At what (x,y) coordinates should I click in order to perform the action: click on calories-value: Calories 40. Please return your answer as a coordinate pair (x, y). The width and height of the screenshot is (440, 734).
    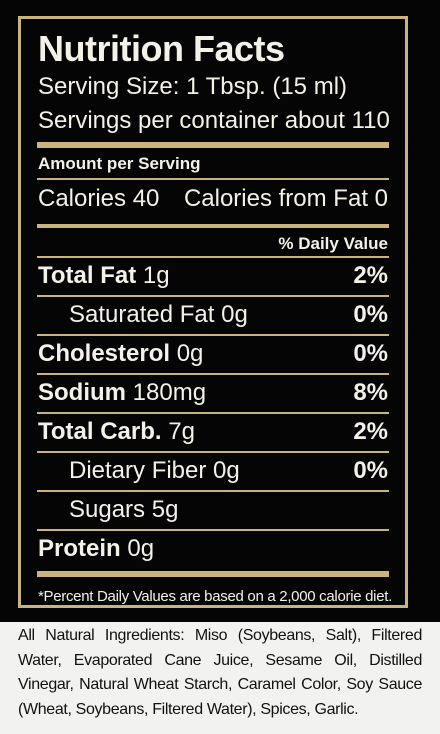
    Looking at the image, I should click on (99, 198).